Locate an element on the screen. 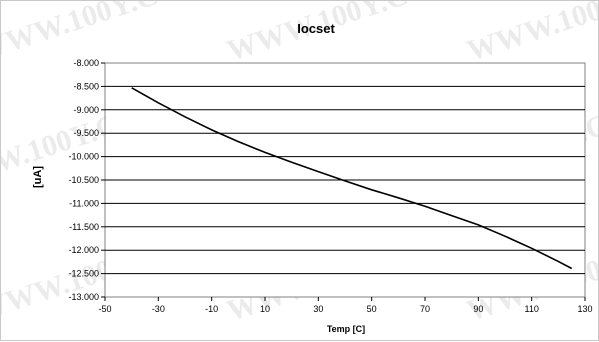 Image resolution: width=599 pixels, height=342 pixels. y-tick-label: -12.500 is located at coordinates (83, 274).